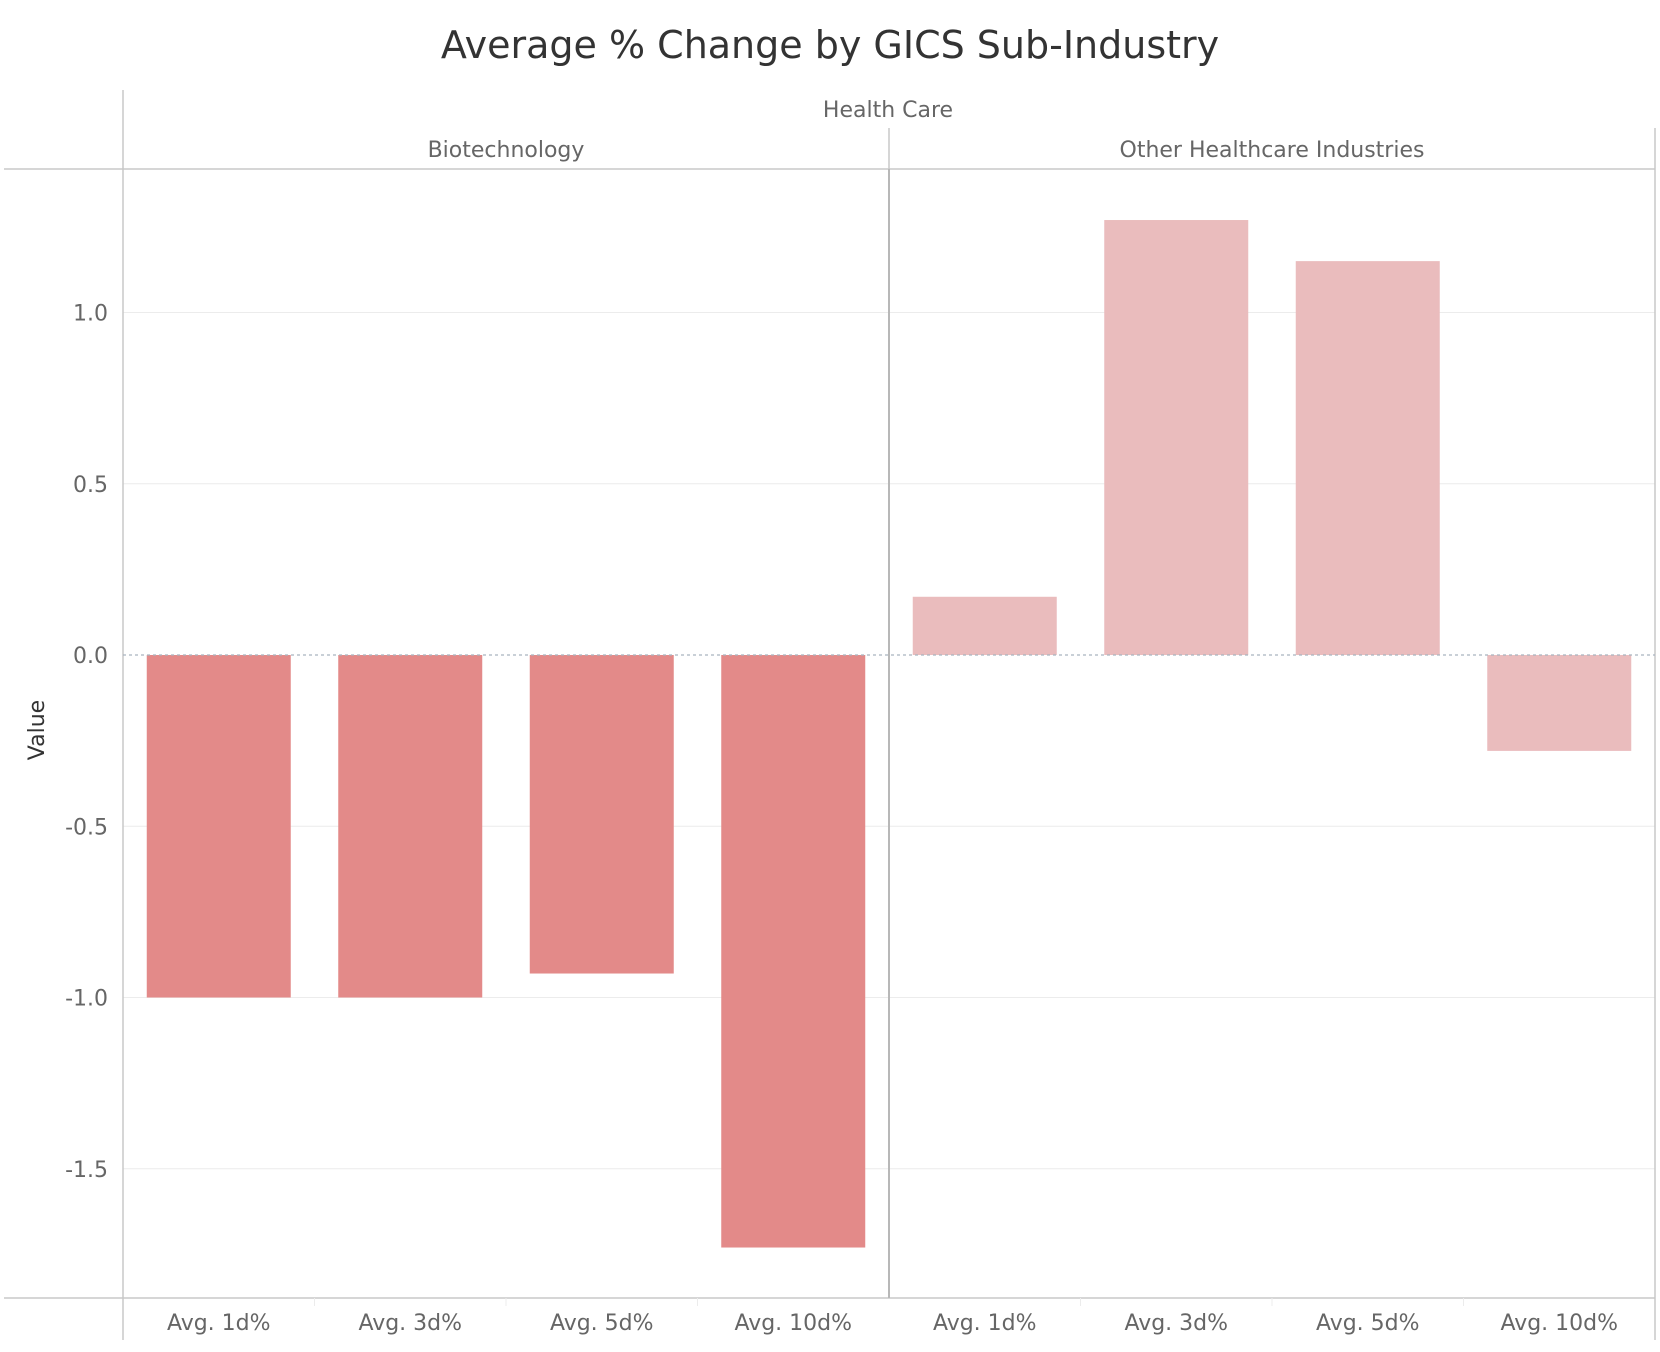 The width and height of the screenshot is (1660, 1352). Describe the element at coordinates (90, 314) in the screenshot. I see `y-tick-label: 1.0` at that location.